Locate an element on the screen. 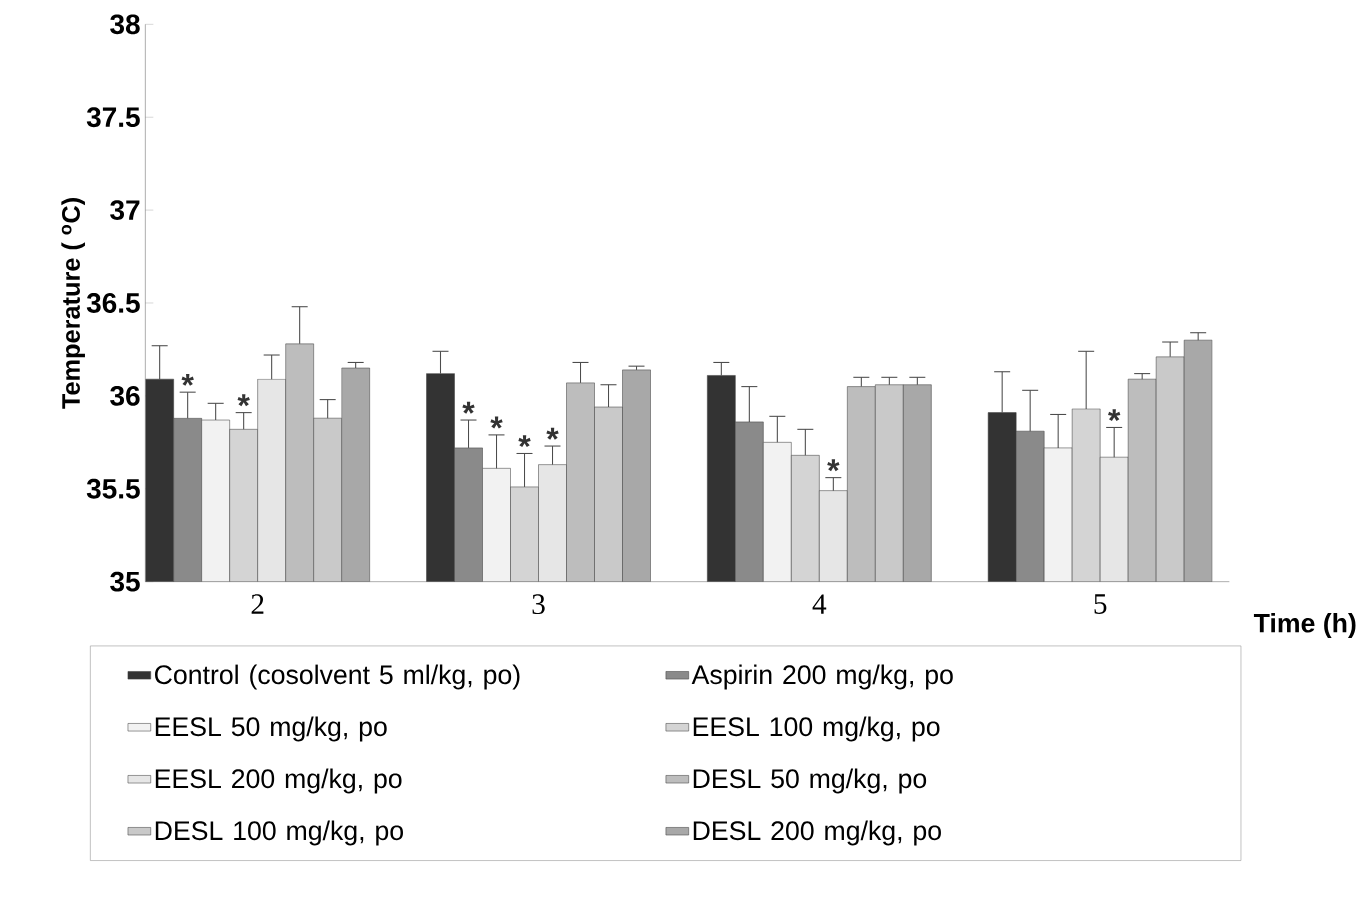  y-tick-label: 36 is located at coordinates (125, 395).